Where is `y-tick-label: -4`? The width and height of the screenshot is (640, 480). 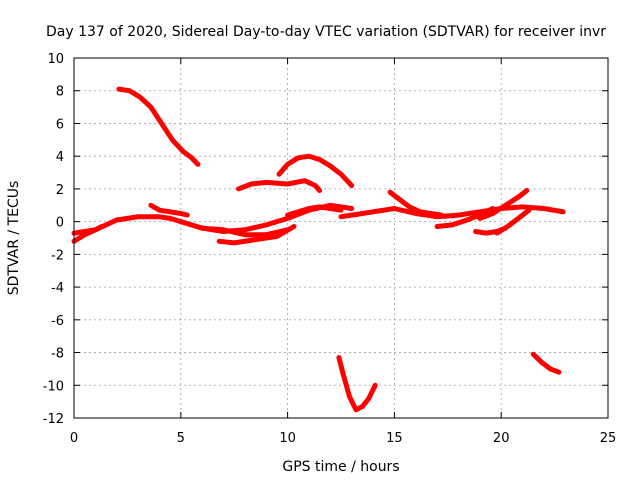
y-tick-label: -4 is located at coordinates (57, 288).